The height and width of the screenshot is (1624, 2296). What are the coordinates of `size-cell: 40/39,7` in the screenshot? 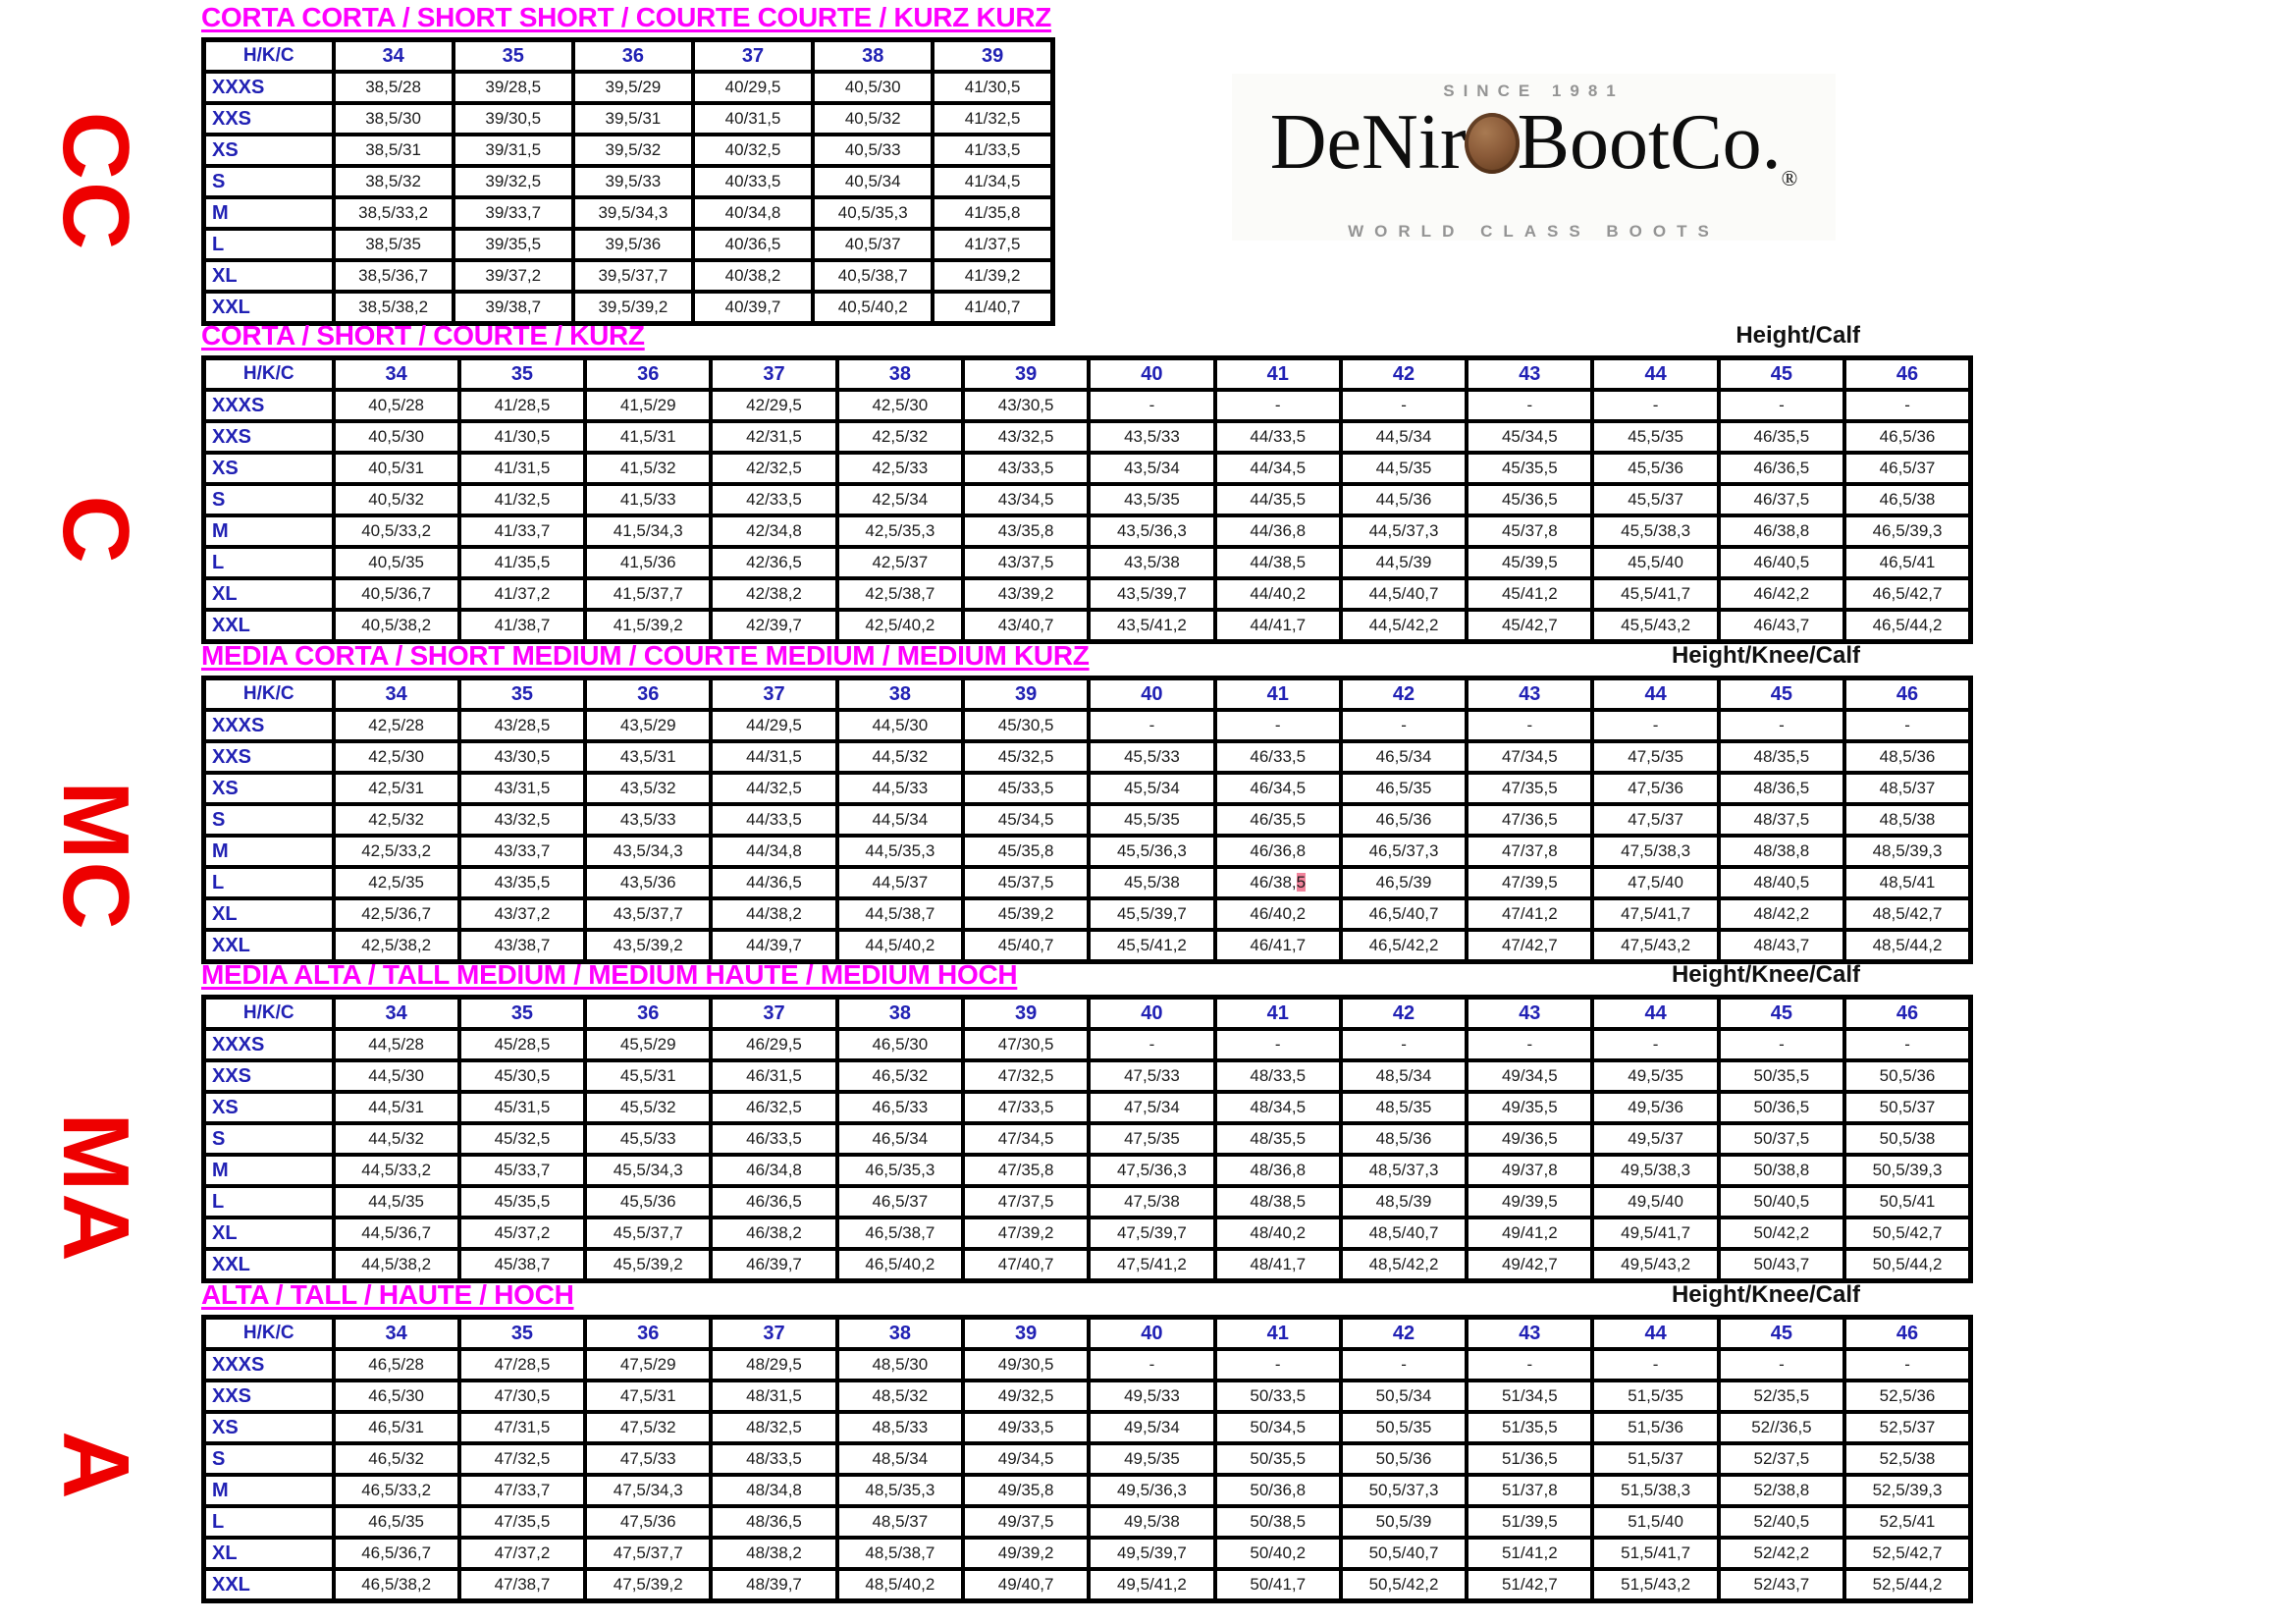 It's located at (753, 308).